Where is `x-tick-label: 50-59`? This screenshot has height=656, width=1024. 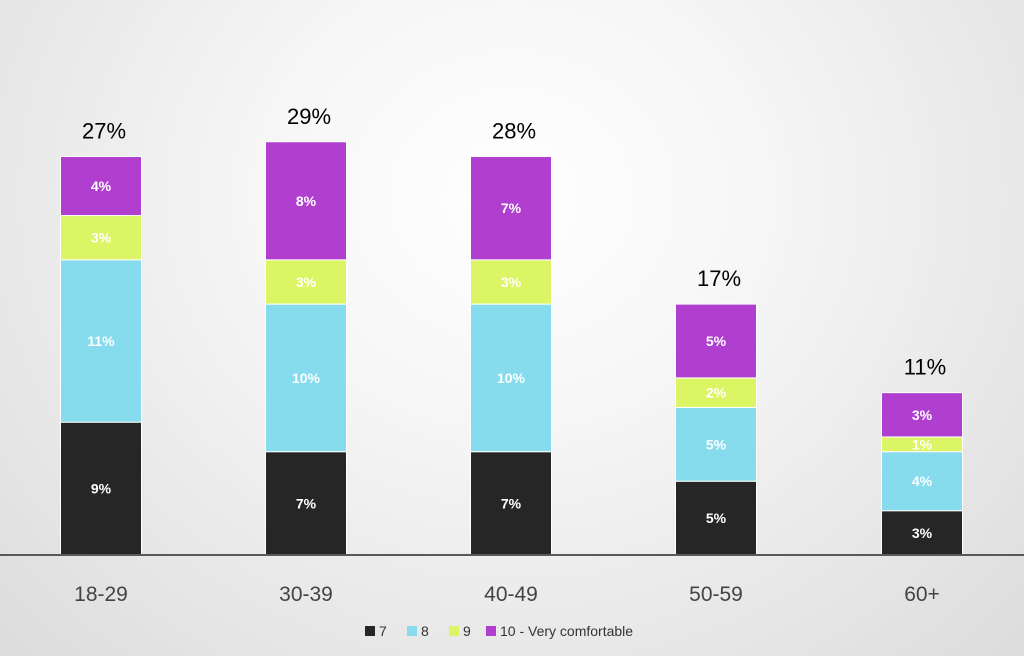 x-tick-label: 50-59 is located at coordinates (716, 594).